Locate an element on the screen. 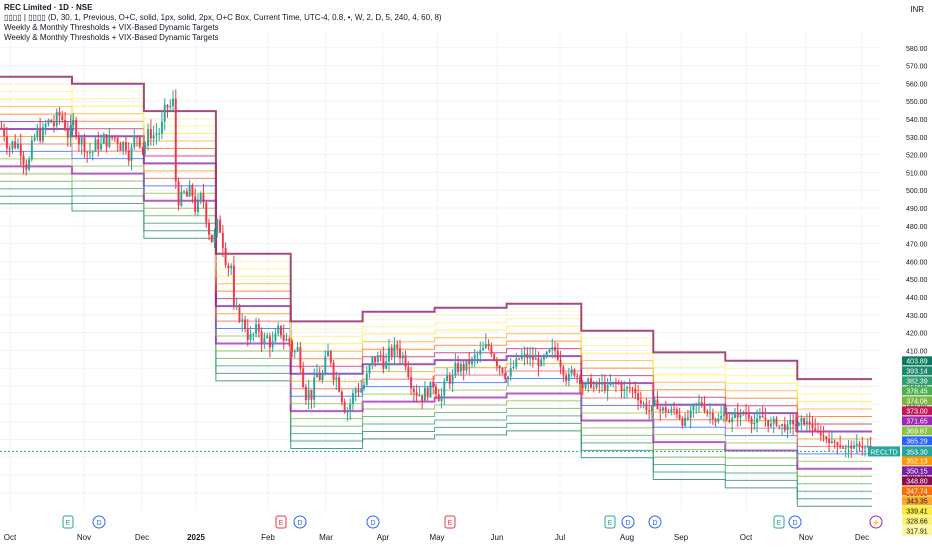  currency-label: INR is located at coordinates (917, 9).